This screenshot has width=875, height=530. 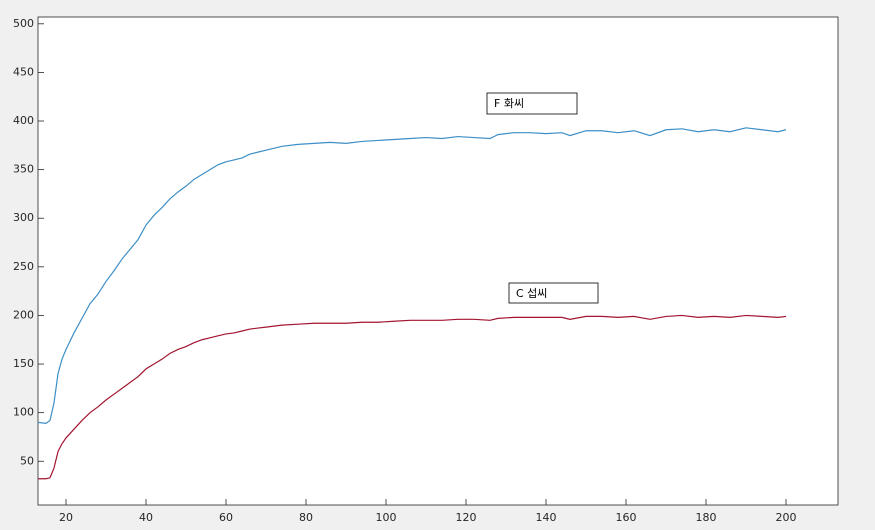 I want to click on annotation: C 섭씨, so click(x=553, y=293).